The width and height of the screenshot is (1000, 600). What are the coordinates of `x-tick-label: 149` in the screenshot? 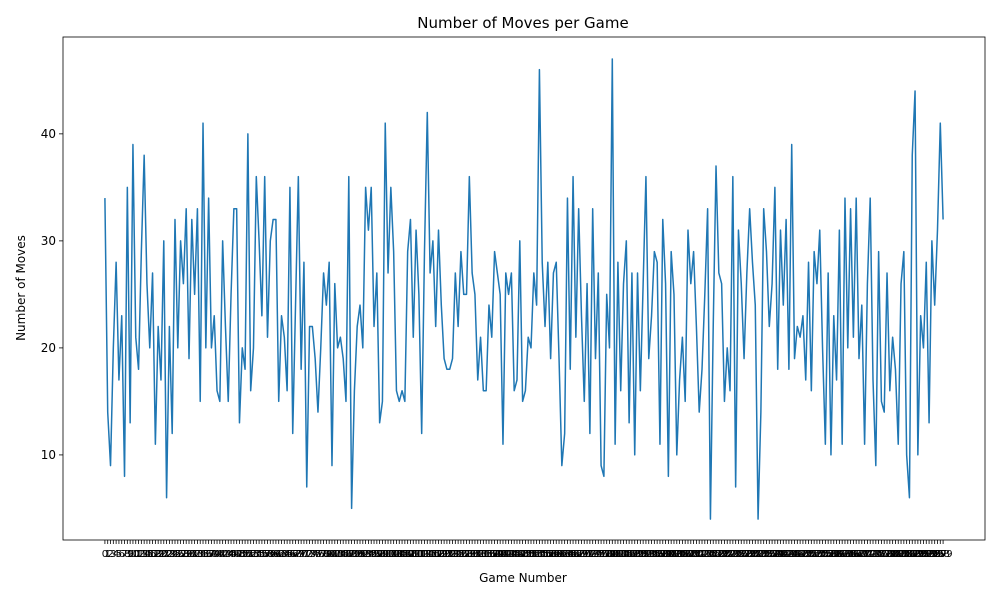 It's located at (522, 554).